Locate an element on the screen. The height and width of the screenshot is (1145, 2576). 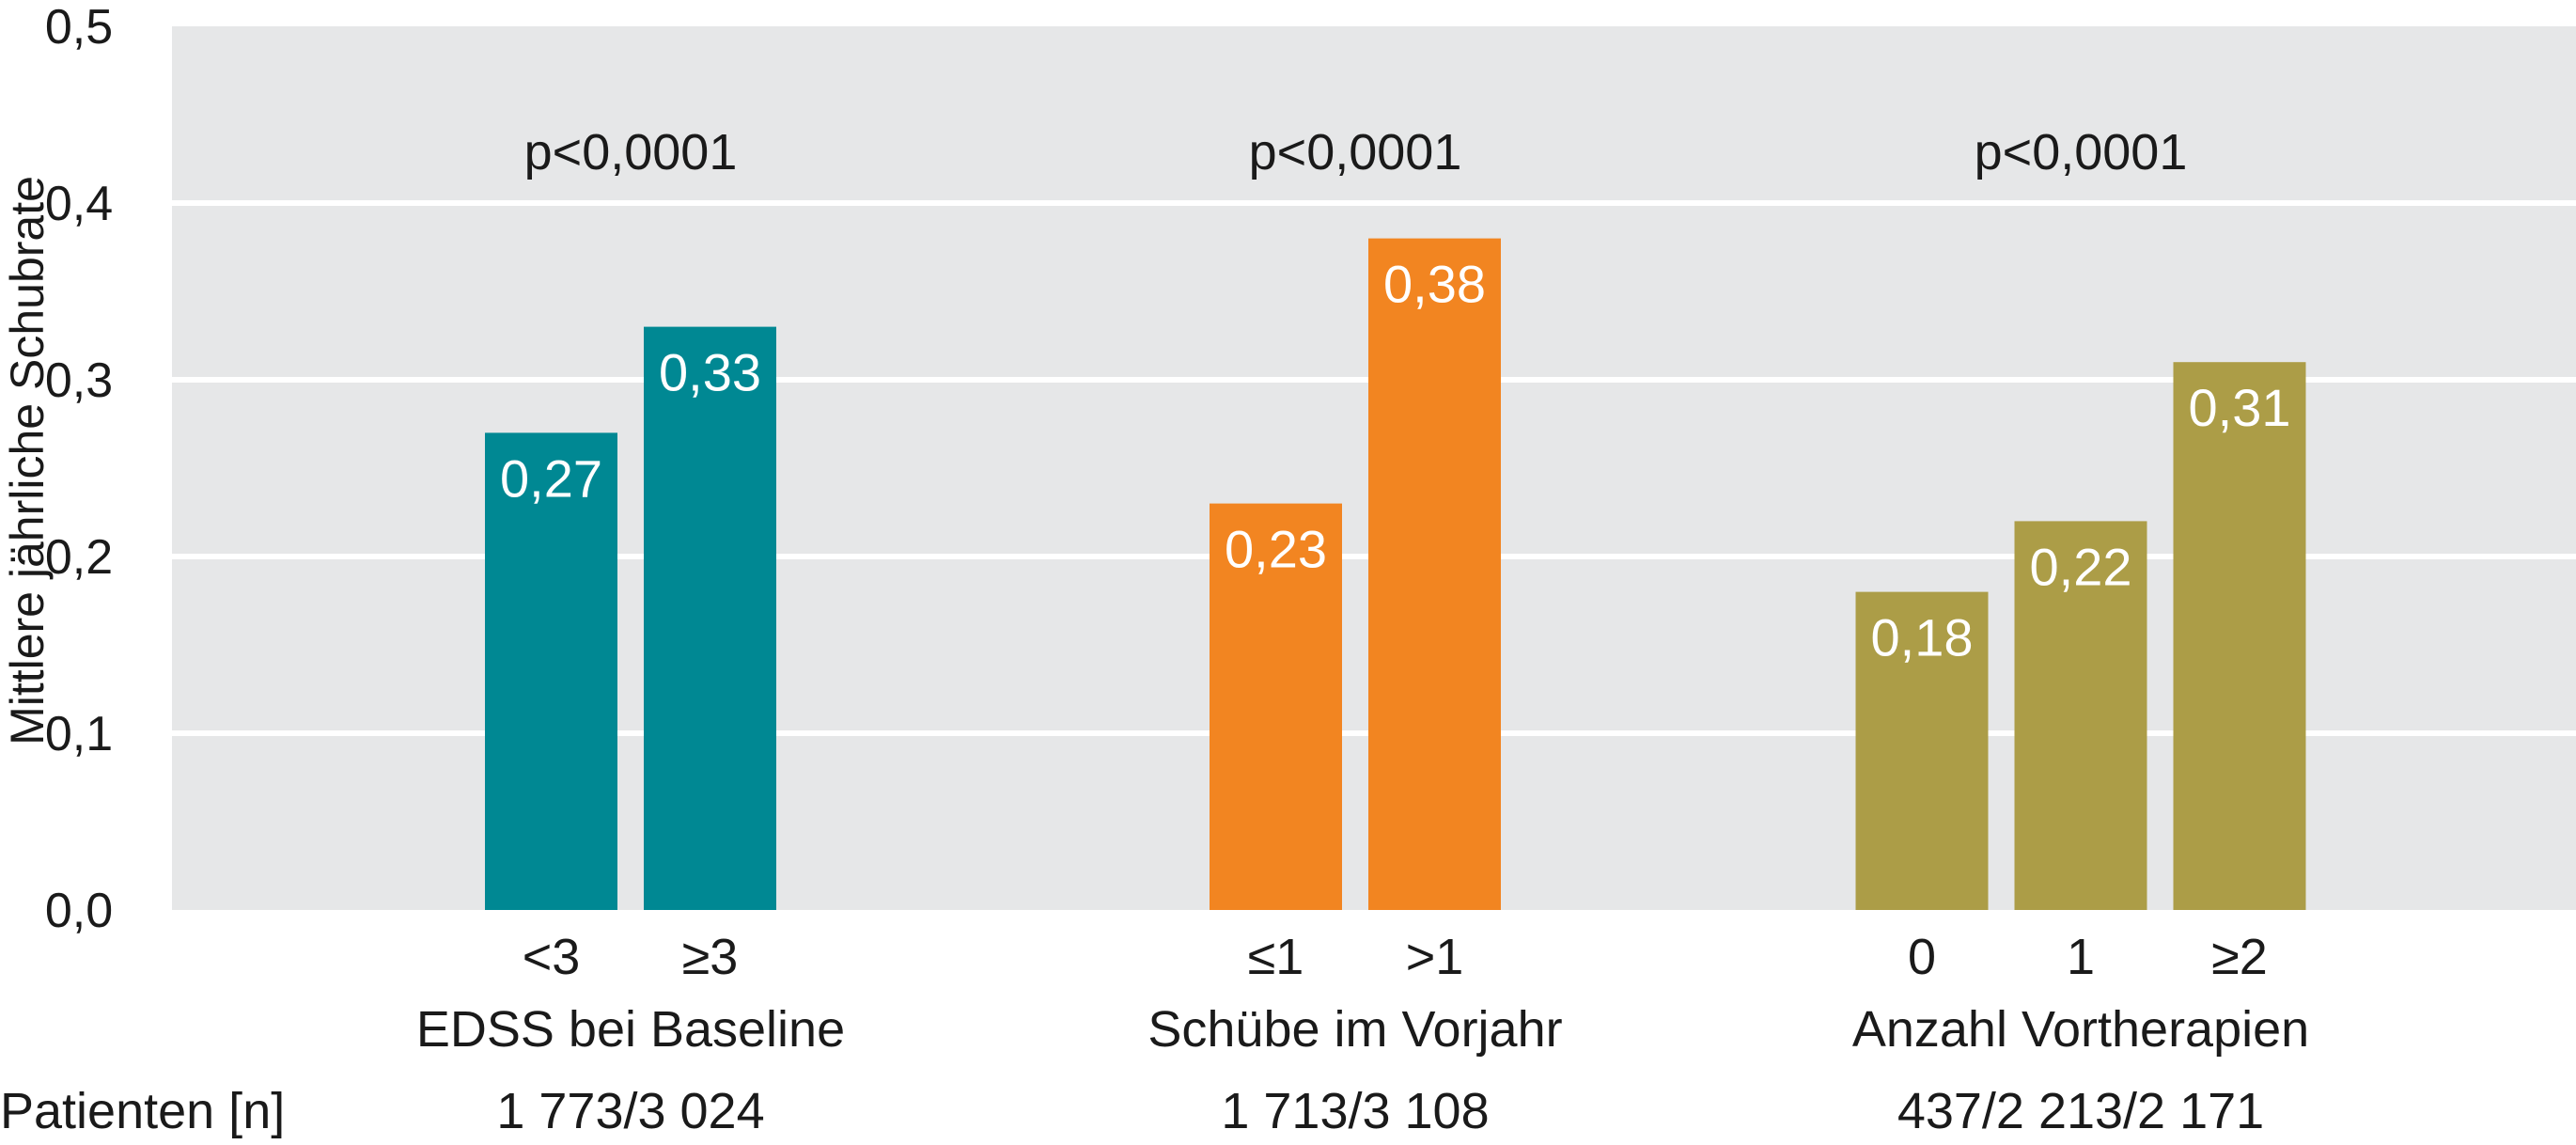
category-label: 0 is located at coordinates (1922, 957).